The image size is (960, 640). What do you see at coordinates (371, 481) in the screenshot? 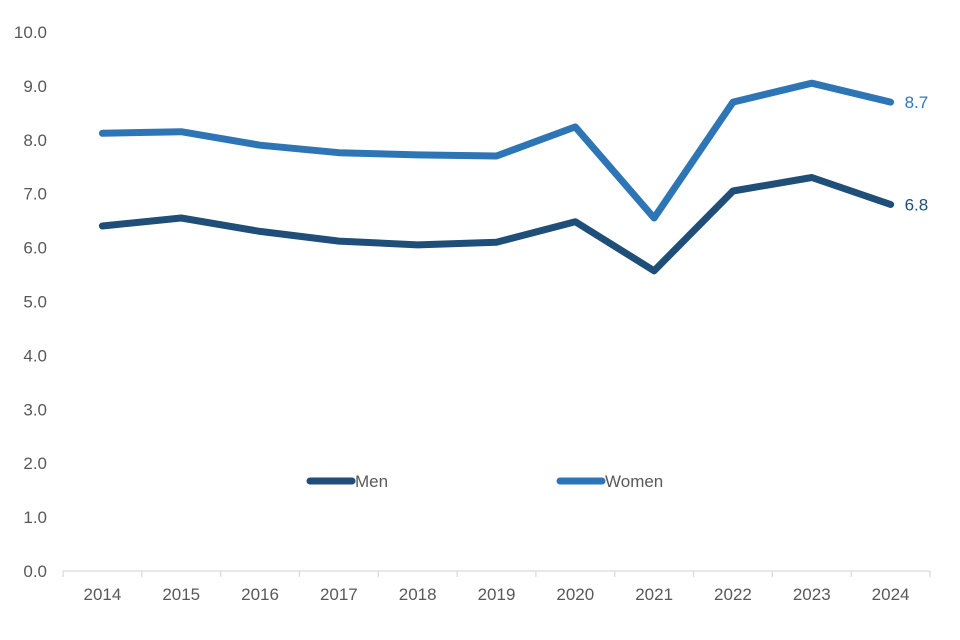
I see `legend-label-men: Men` at bounding box center [371, 481].